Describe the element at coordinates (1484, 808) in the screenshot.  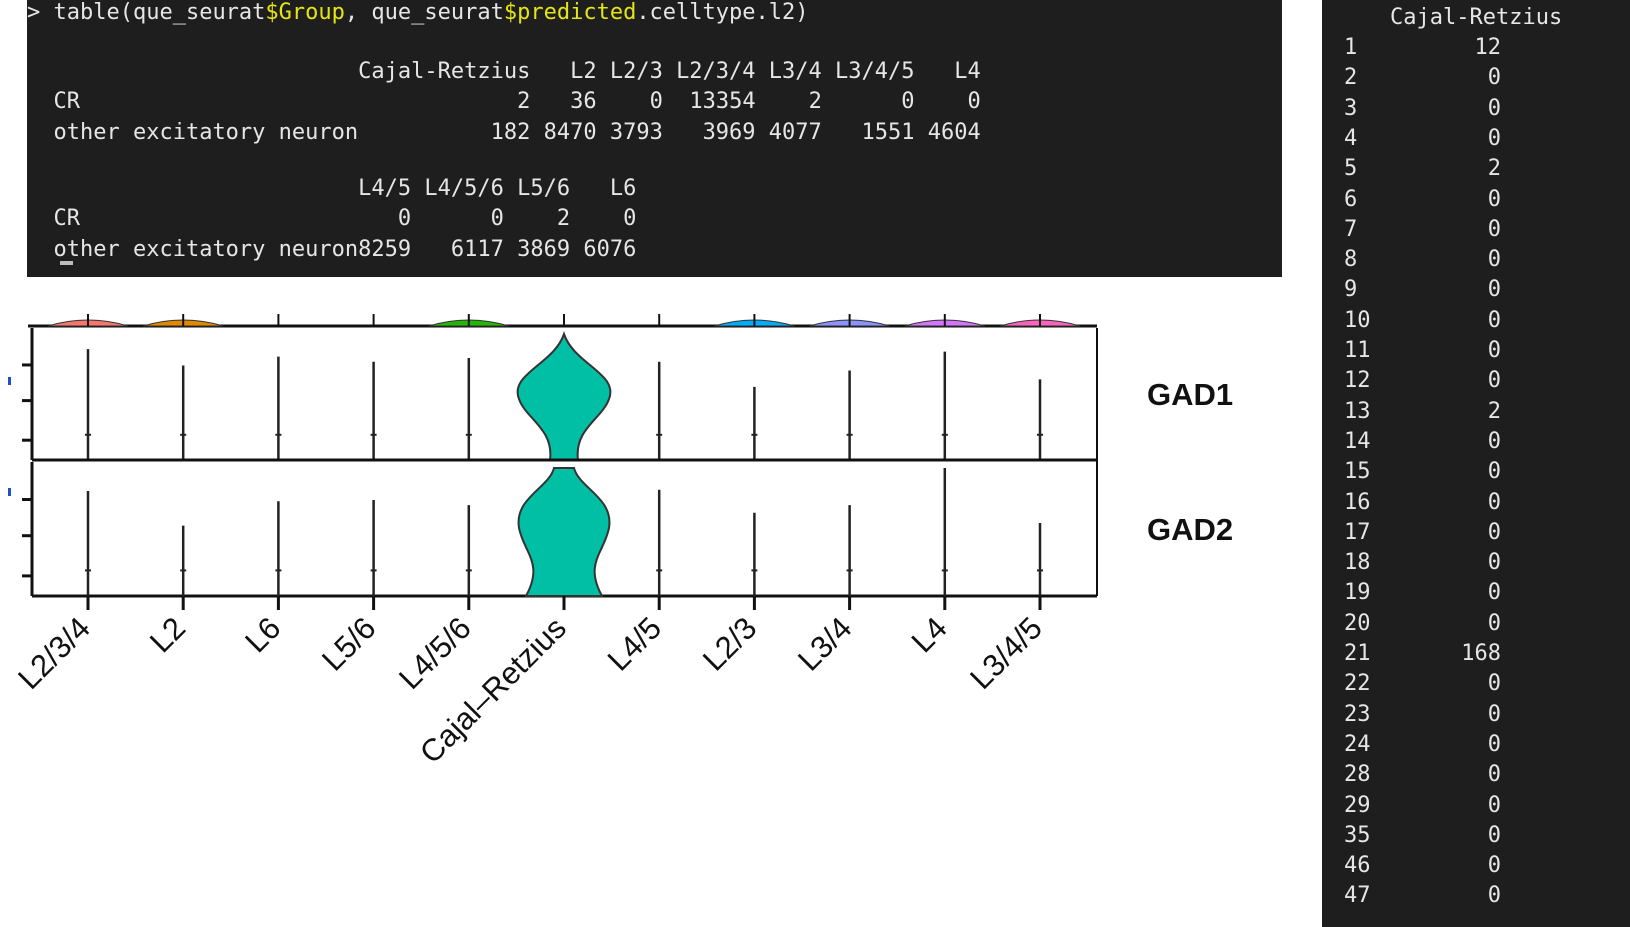
I see `side-table-row: 29 0` at that location.